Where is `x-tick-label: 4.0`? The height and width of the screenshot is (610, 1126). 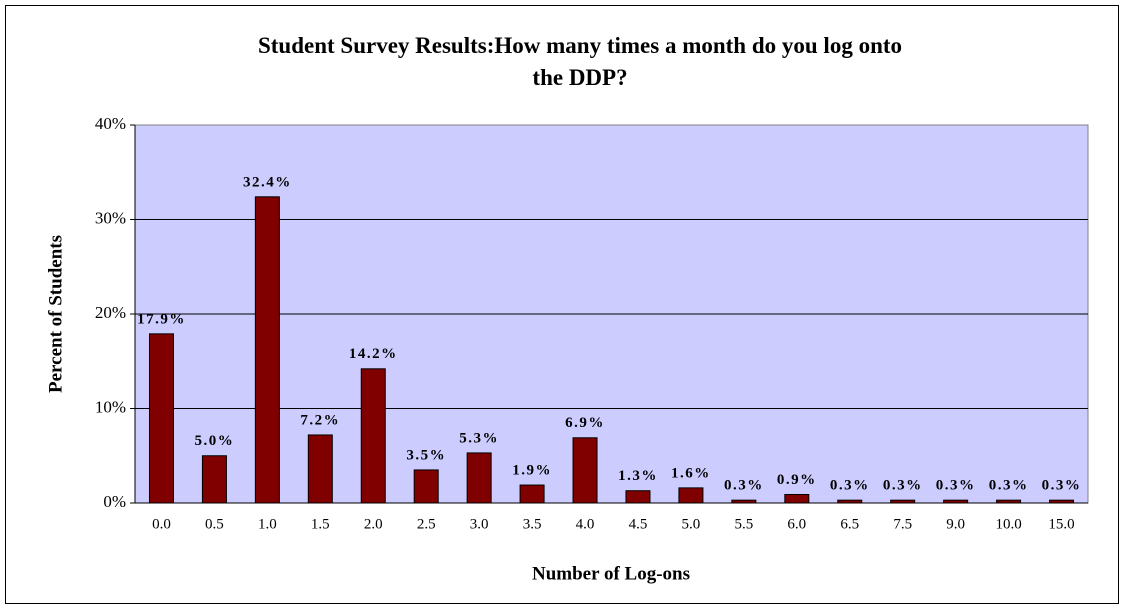 x-tick-label: 4.0 is located at coordinates (585, 524).